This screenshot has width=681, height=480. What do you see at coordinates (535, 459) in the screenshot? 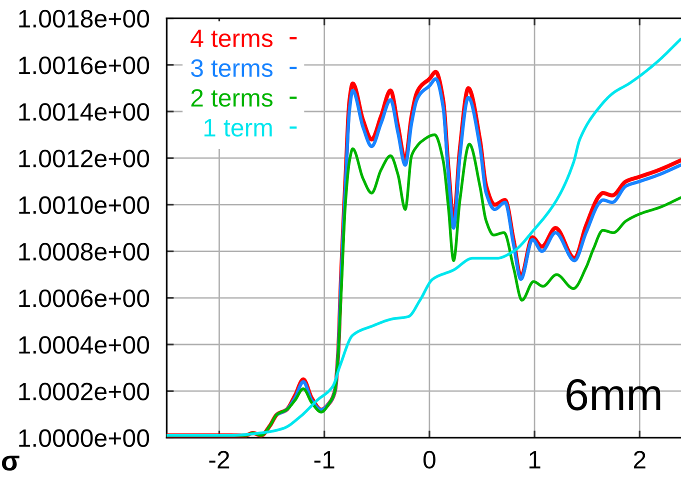
I see `x-tick-label: 1` at bounding box center [535, 459].